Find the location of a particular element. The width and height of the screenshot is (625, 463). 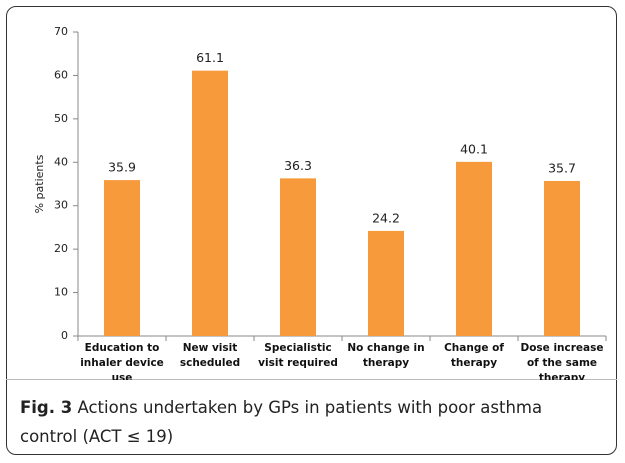

x-tick-label: Education to inhaler device use is located at coordinates (122, 361).